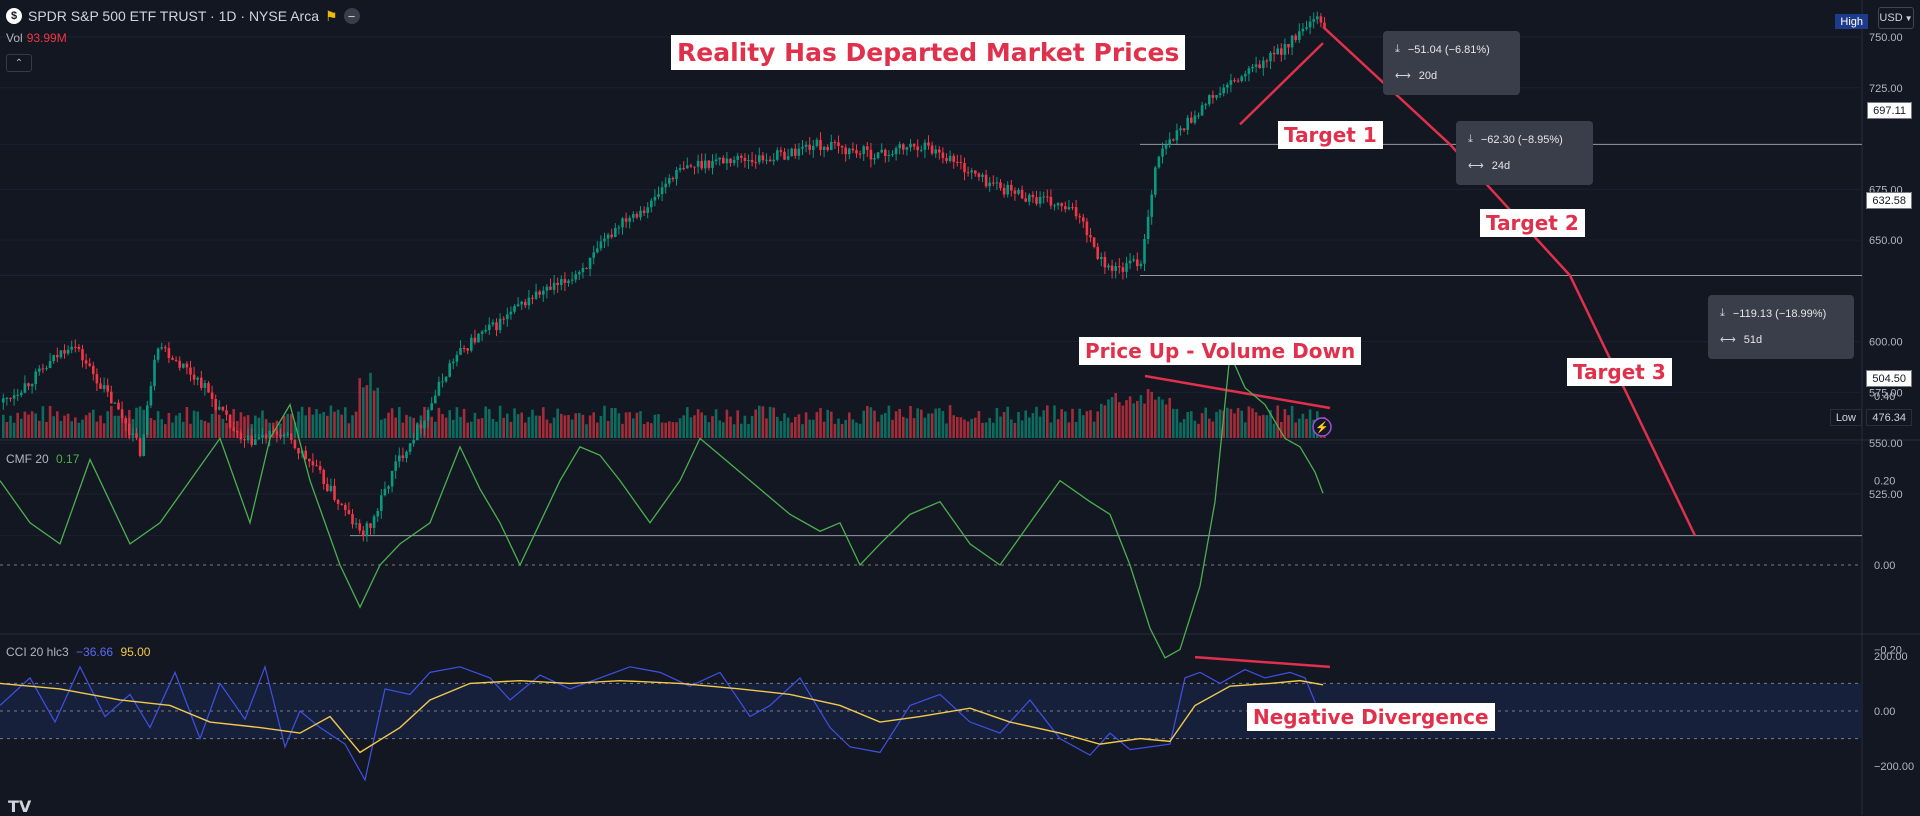 The width and height of the screenshot is (1920, 816). Describe the element at coordinates (1237, 392) in the screenshot. I see `volume-trend-line` at that location.